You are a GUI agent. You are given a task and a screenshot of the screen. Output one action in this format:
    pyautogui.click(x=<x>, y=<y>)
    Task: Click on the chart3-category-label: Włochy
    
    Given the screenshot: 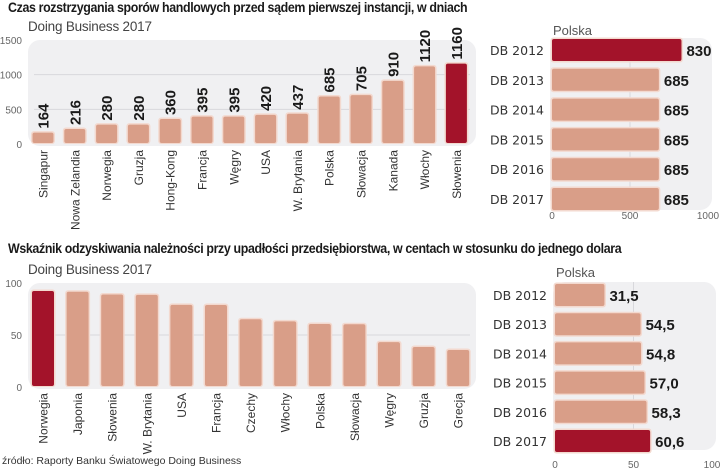 What is the action you would take?
    pyautogui.click(x=286, y=412)
    